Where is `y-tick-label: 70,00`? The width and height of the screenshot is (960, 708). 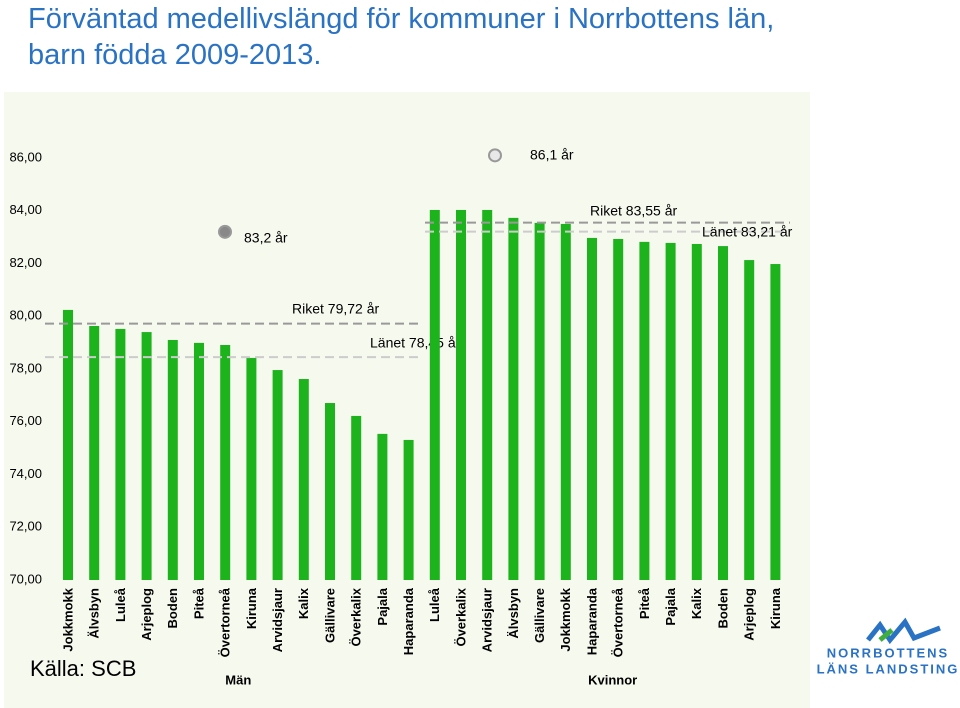 y-tick-label: 70,00 is located at coordinates (25, 578).